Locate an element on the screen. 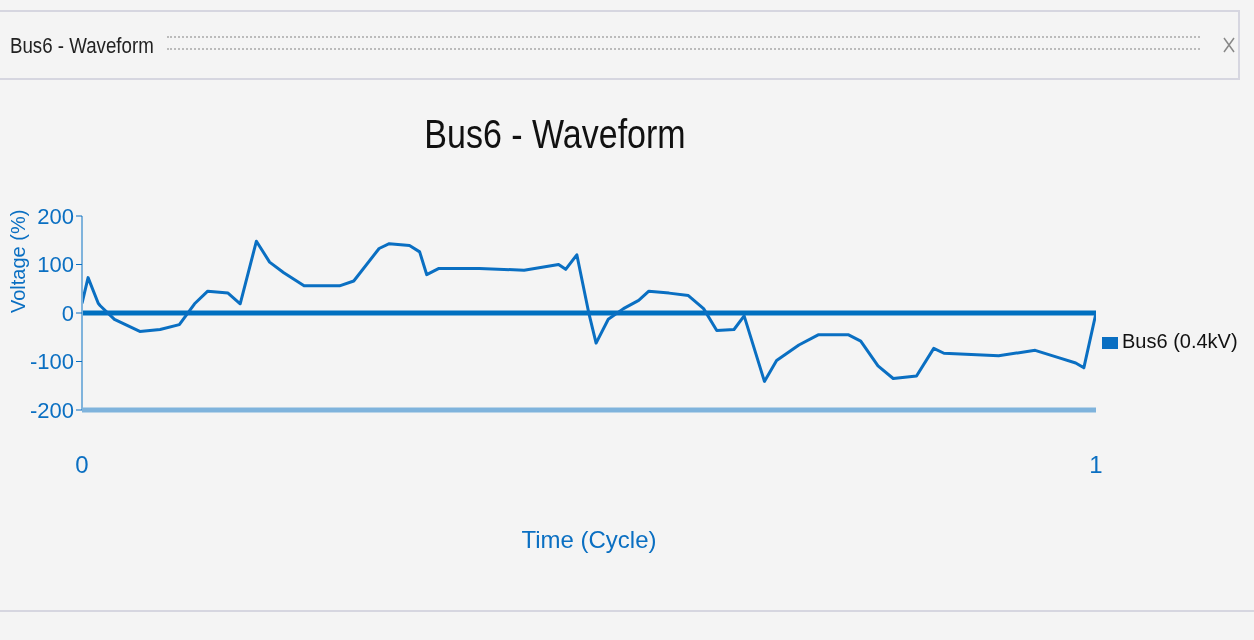 This screenshot has width=1254, height=640. legend-label: Bus6 (0.4kV) is located at coordinates (1180, 341).